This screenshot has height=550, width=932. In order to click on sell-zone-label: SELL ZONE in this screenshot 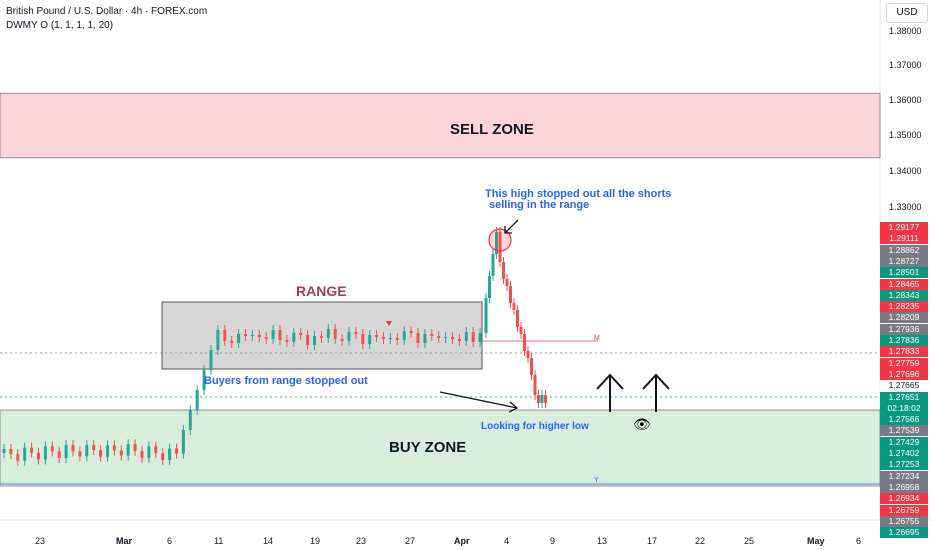, I will do `click(492, 129)`.